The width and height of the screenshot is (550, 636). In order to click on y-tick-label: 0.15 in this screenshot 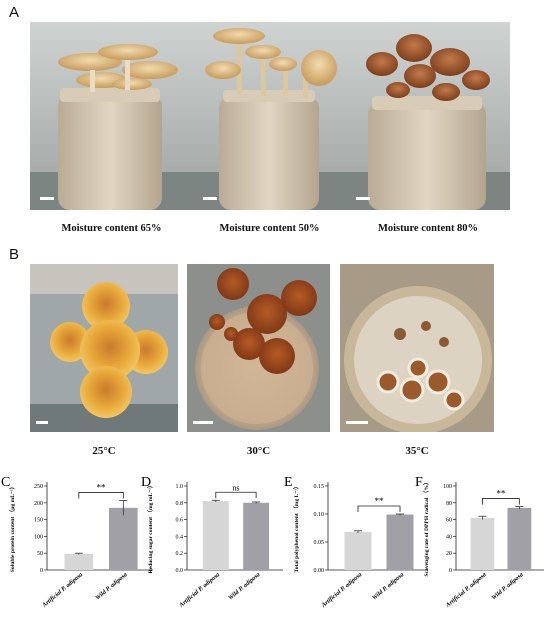, I will do `click(319, 487)`.